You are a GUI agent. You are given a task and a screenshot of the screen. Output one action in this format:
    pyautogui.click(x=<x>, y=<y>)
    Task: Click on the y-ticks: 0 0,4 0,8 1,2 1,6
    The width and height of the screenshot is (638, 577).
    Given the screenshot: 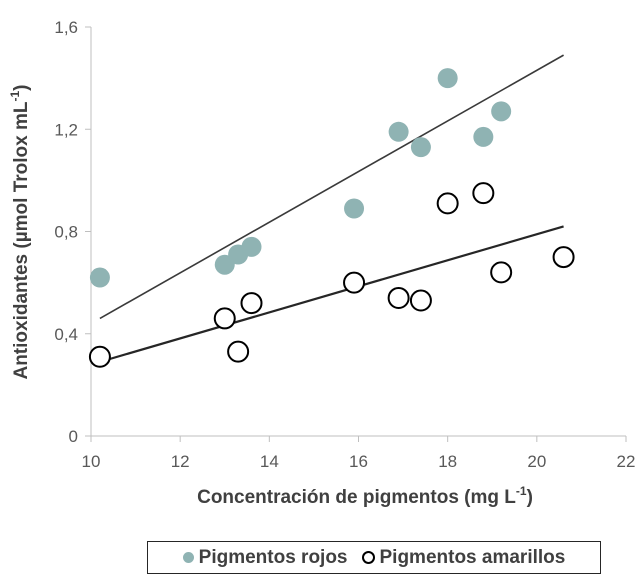 What is the action you would take?
    pyautogui.click(x=72, y=232)
    